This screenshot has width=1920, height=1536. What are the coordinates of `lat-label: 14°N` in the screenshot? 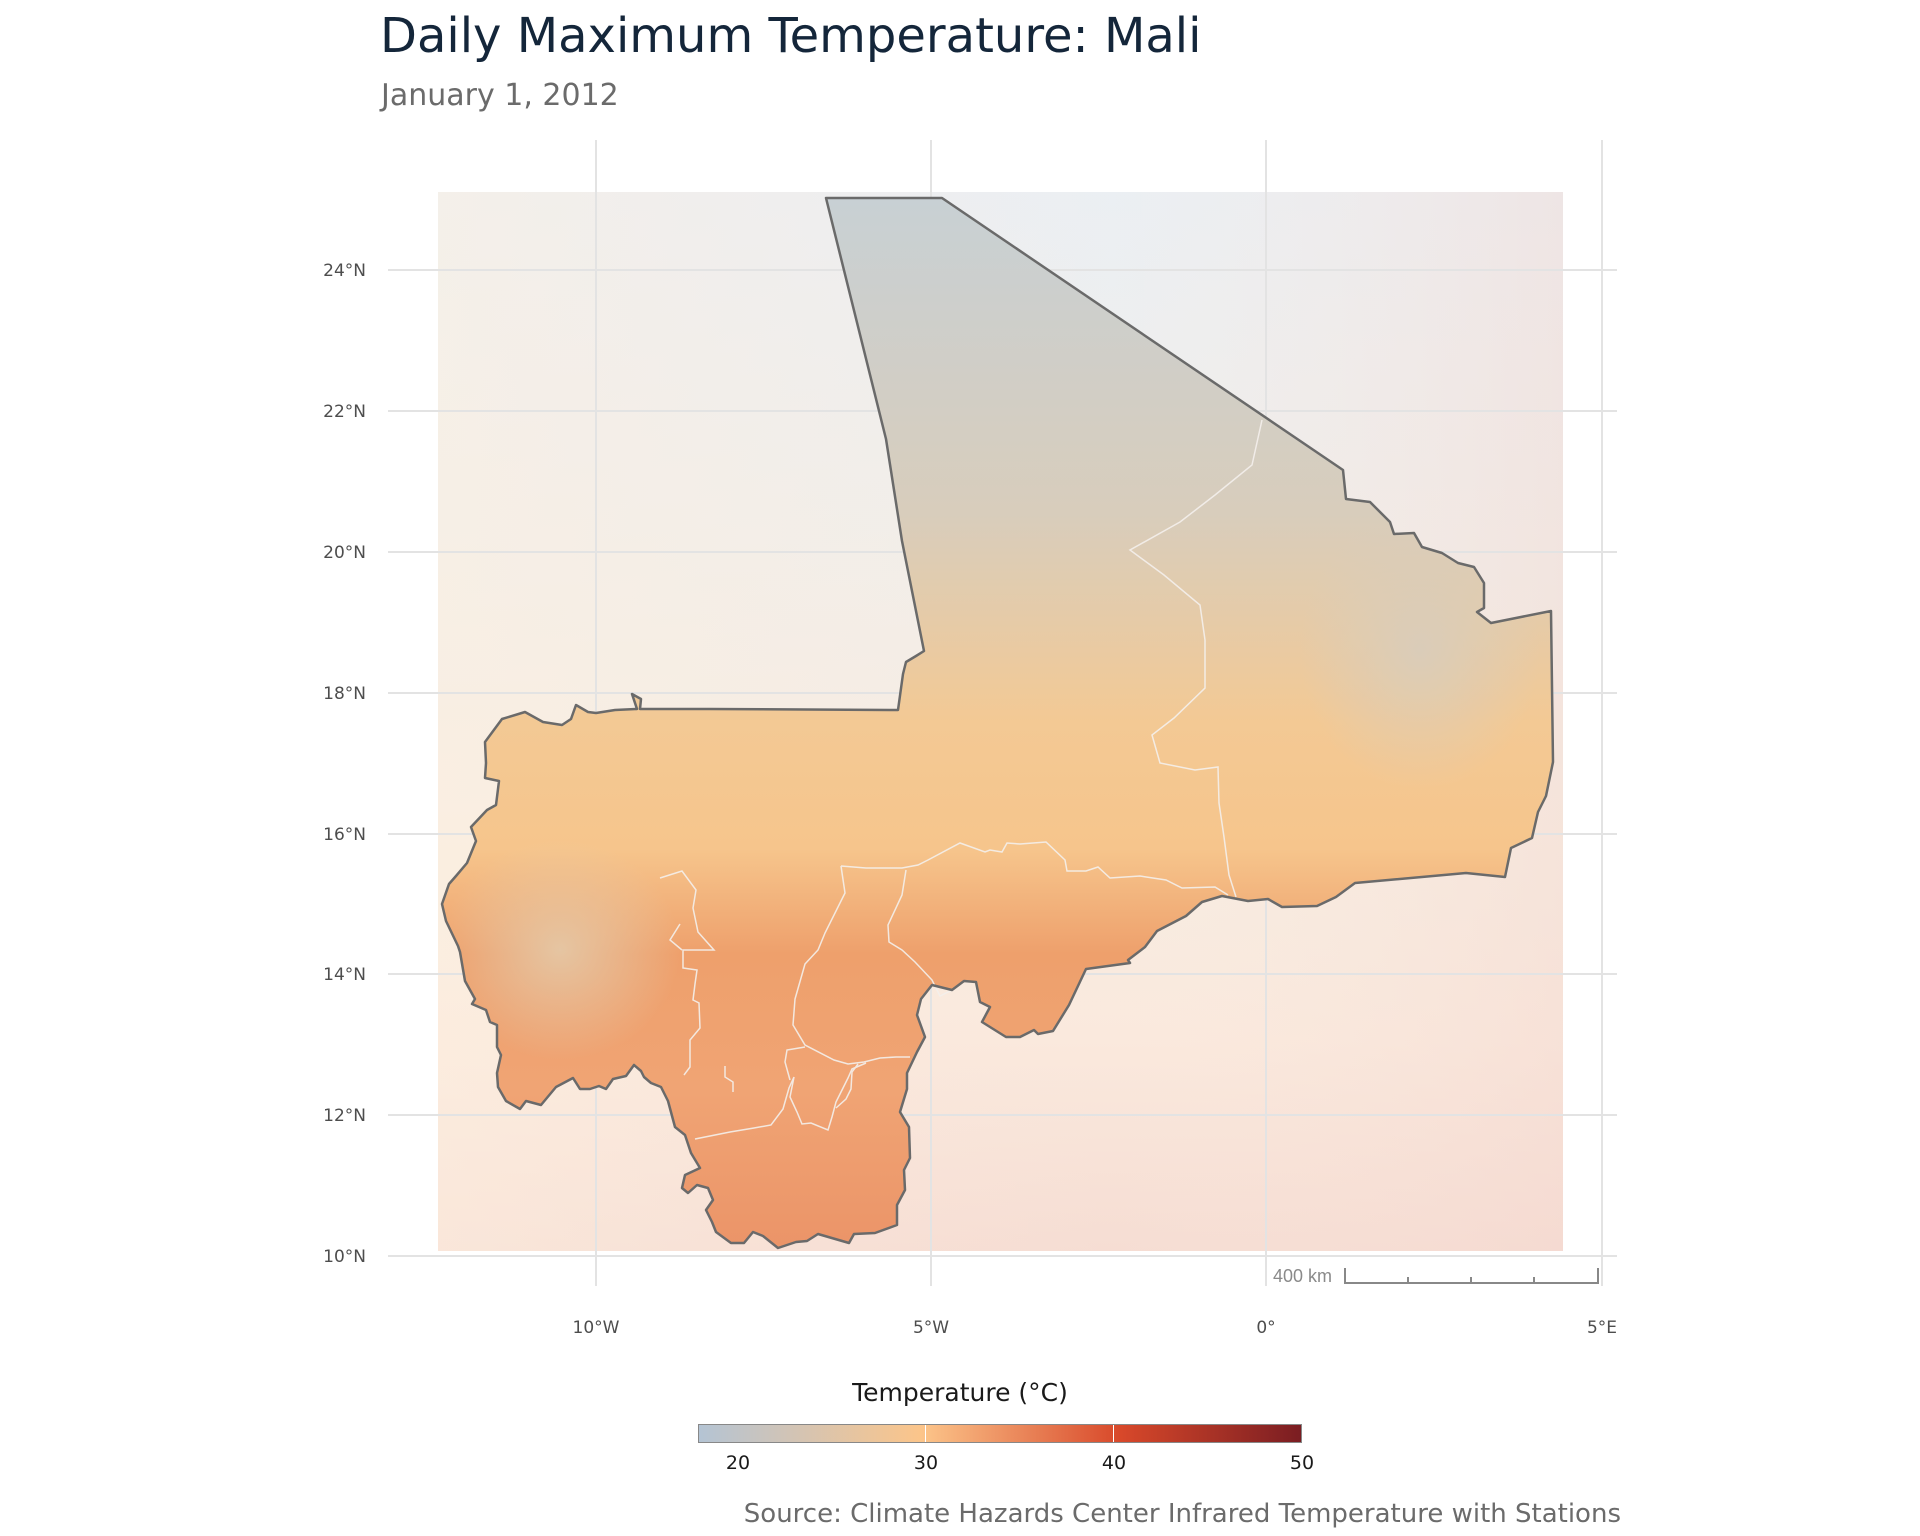 It's located at (344, 975).